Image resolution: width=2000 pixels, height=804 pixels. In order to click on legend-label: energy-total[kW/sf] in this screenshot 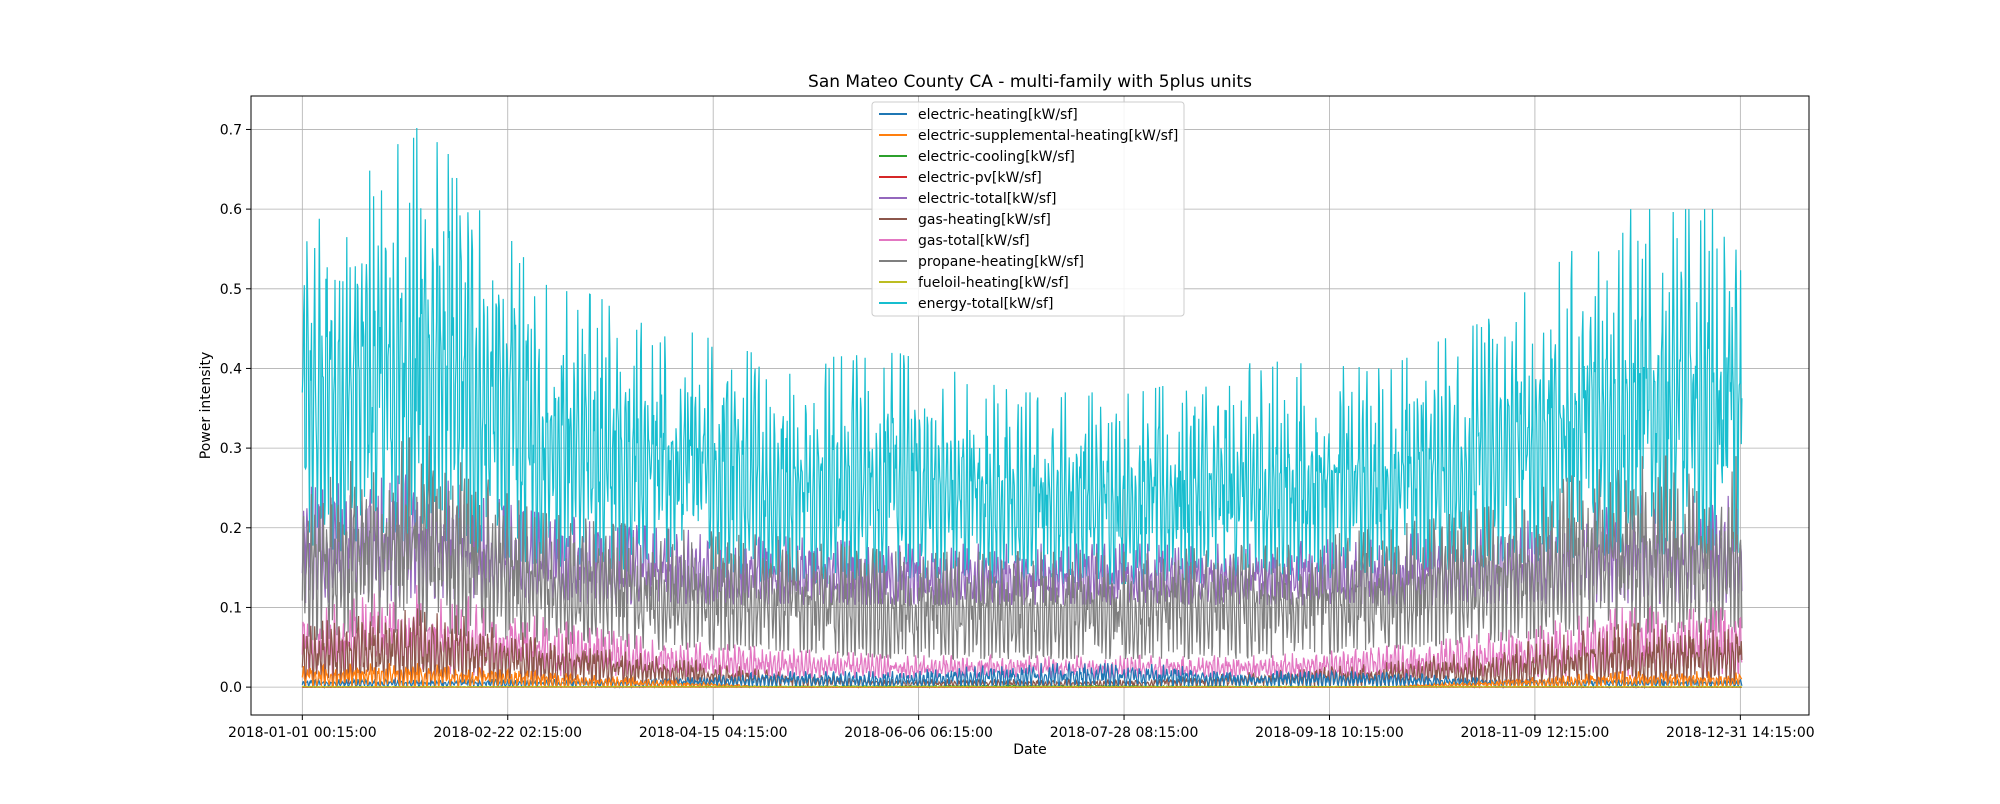, I will do `click(985, 304)`.